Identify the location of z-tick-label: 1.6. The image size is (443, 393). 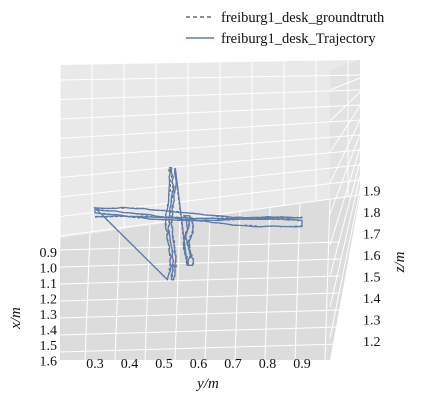
(372, 256).